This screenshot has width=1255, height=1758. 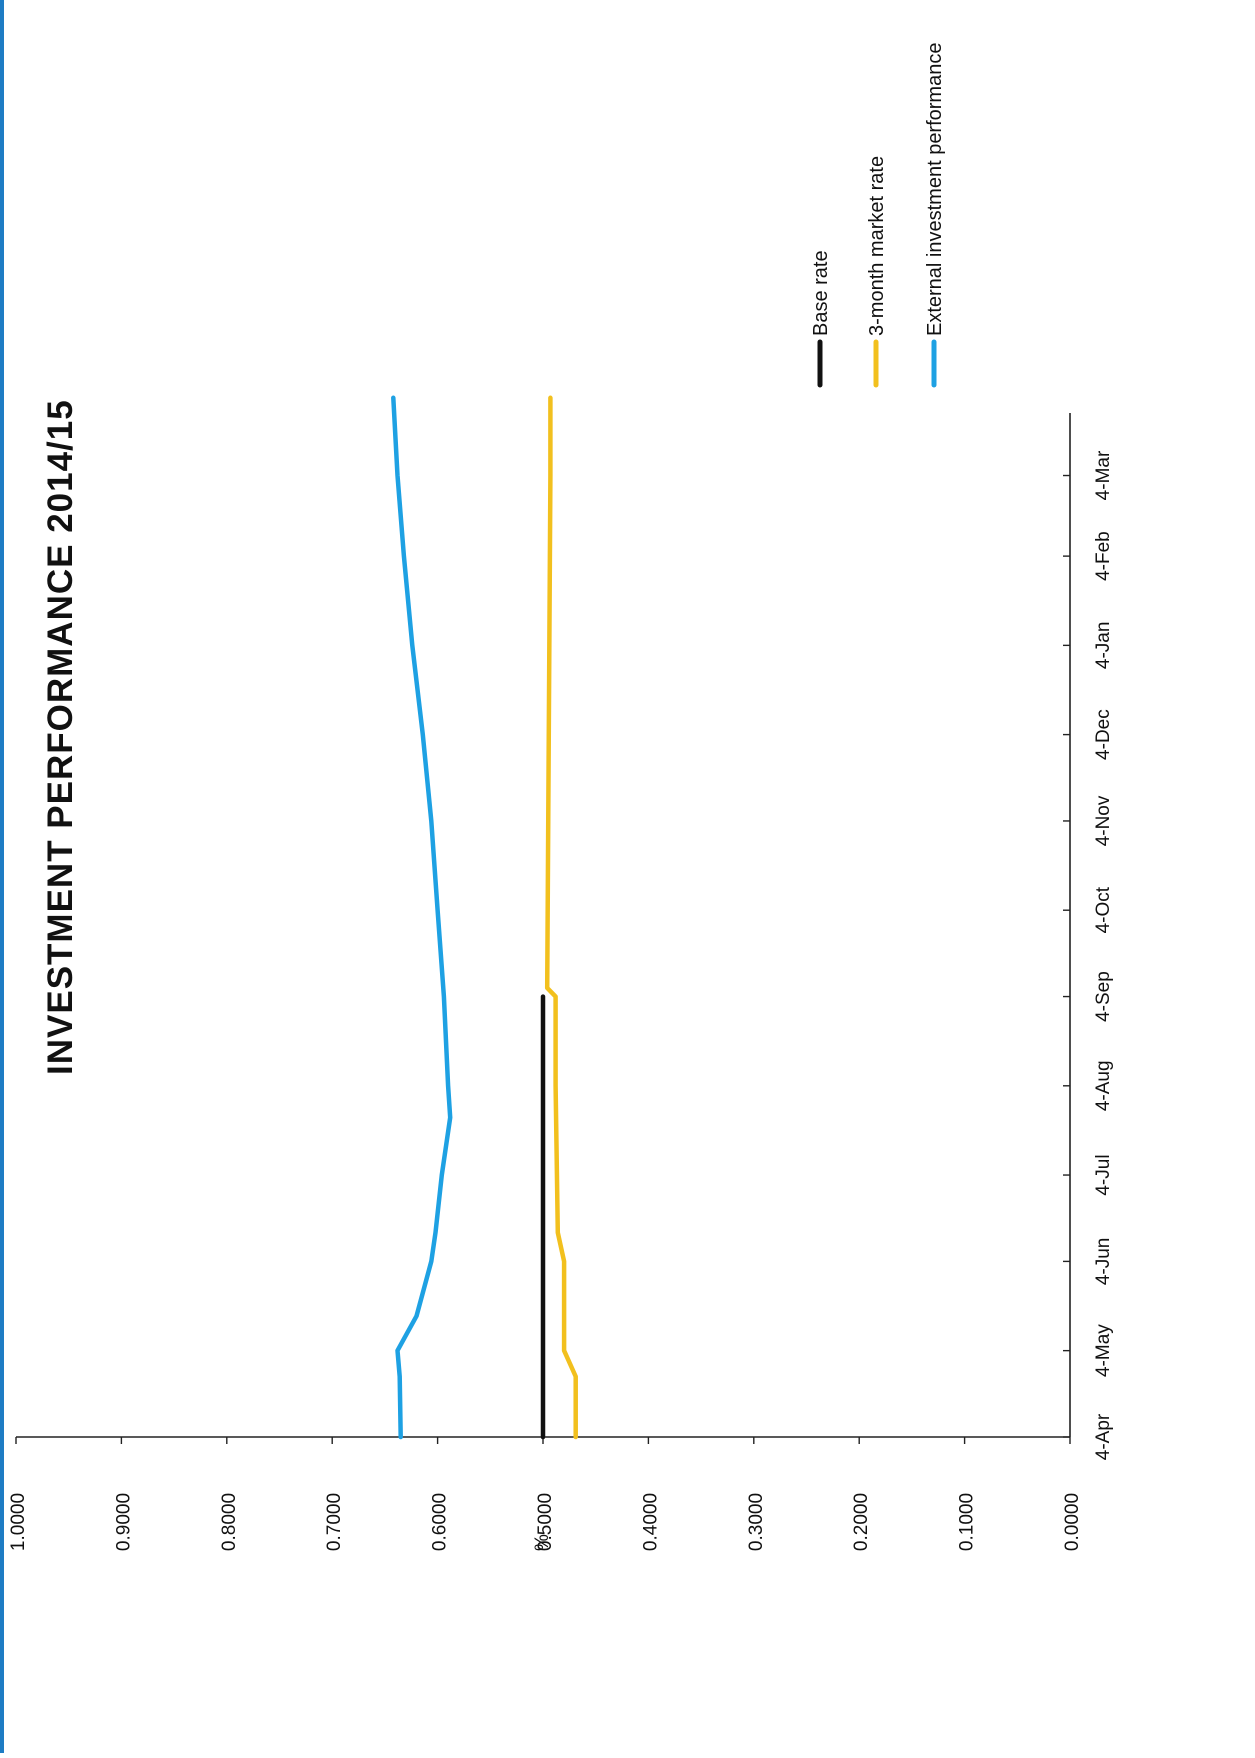 What do you see at coordinates (1072, 1522) in the screenshot?
I see `y-tick-label: 0.0000` at bounding box center [1072, 1522].